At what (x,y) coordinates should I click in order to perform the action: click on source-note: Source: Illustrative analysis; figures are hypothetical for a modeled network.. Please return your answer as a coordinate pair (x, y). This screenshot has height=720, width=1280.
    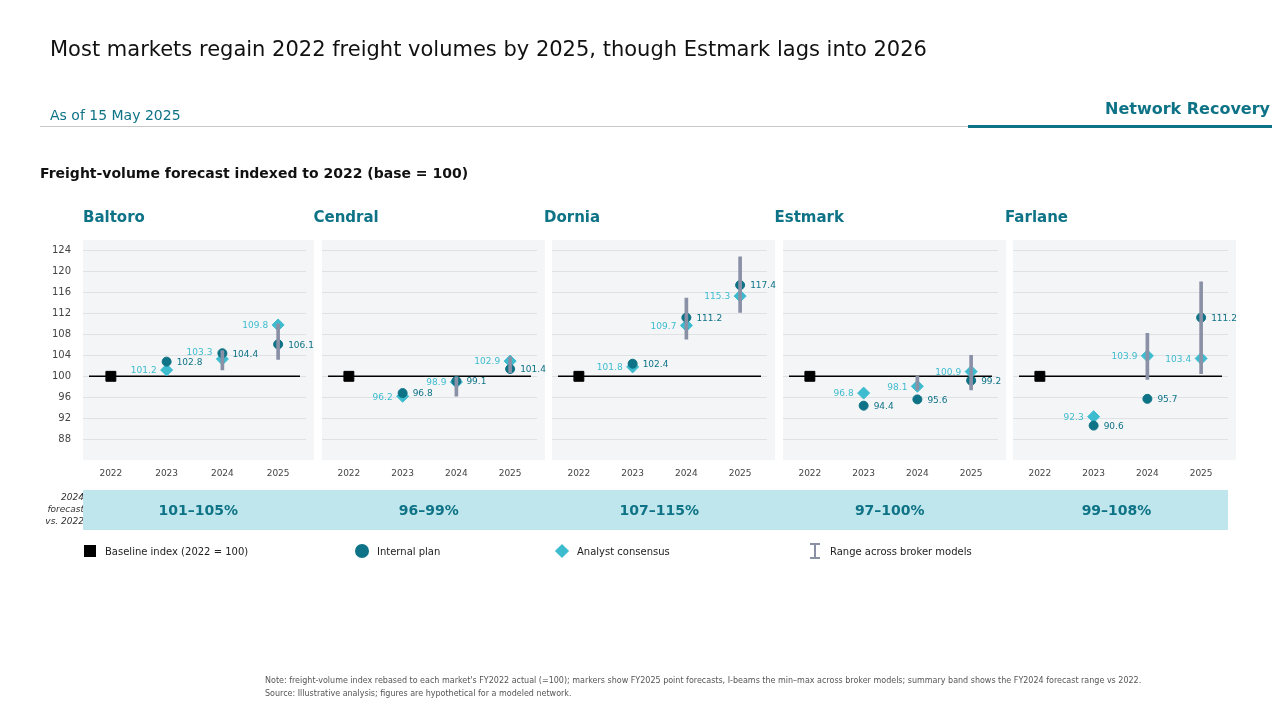
    Looking at the image, I should click on (418, 693).